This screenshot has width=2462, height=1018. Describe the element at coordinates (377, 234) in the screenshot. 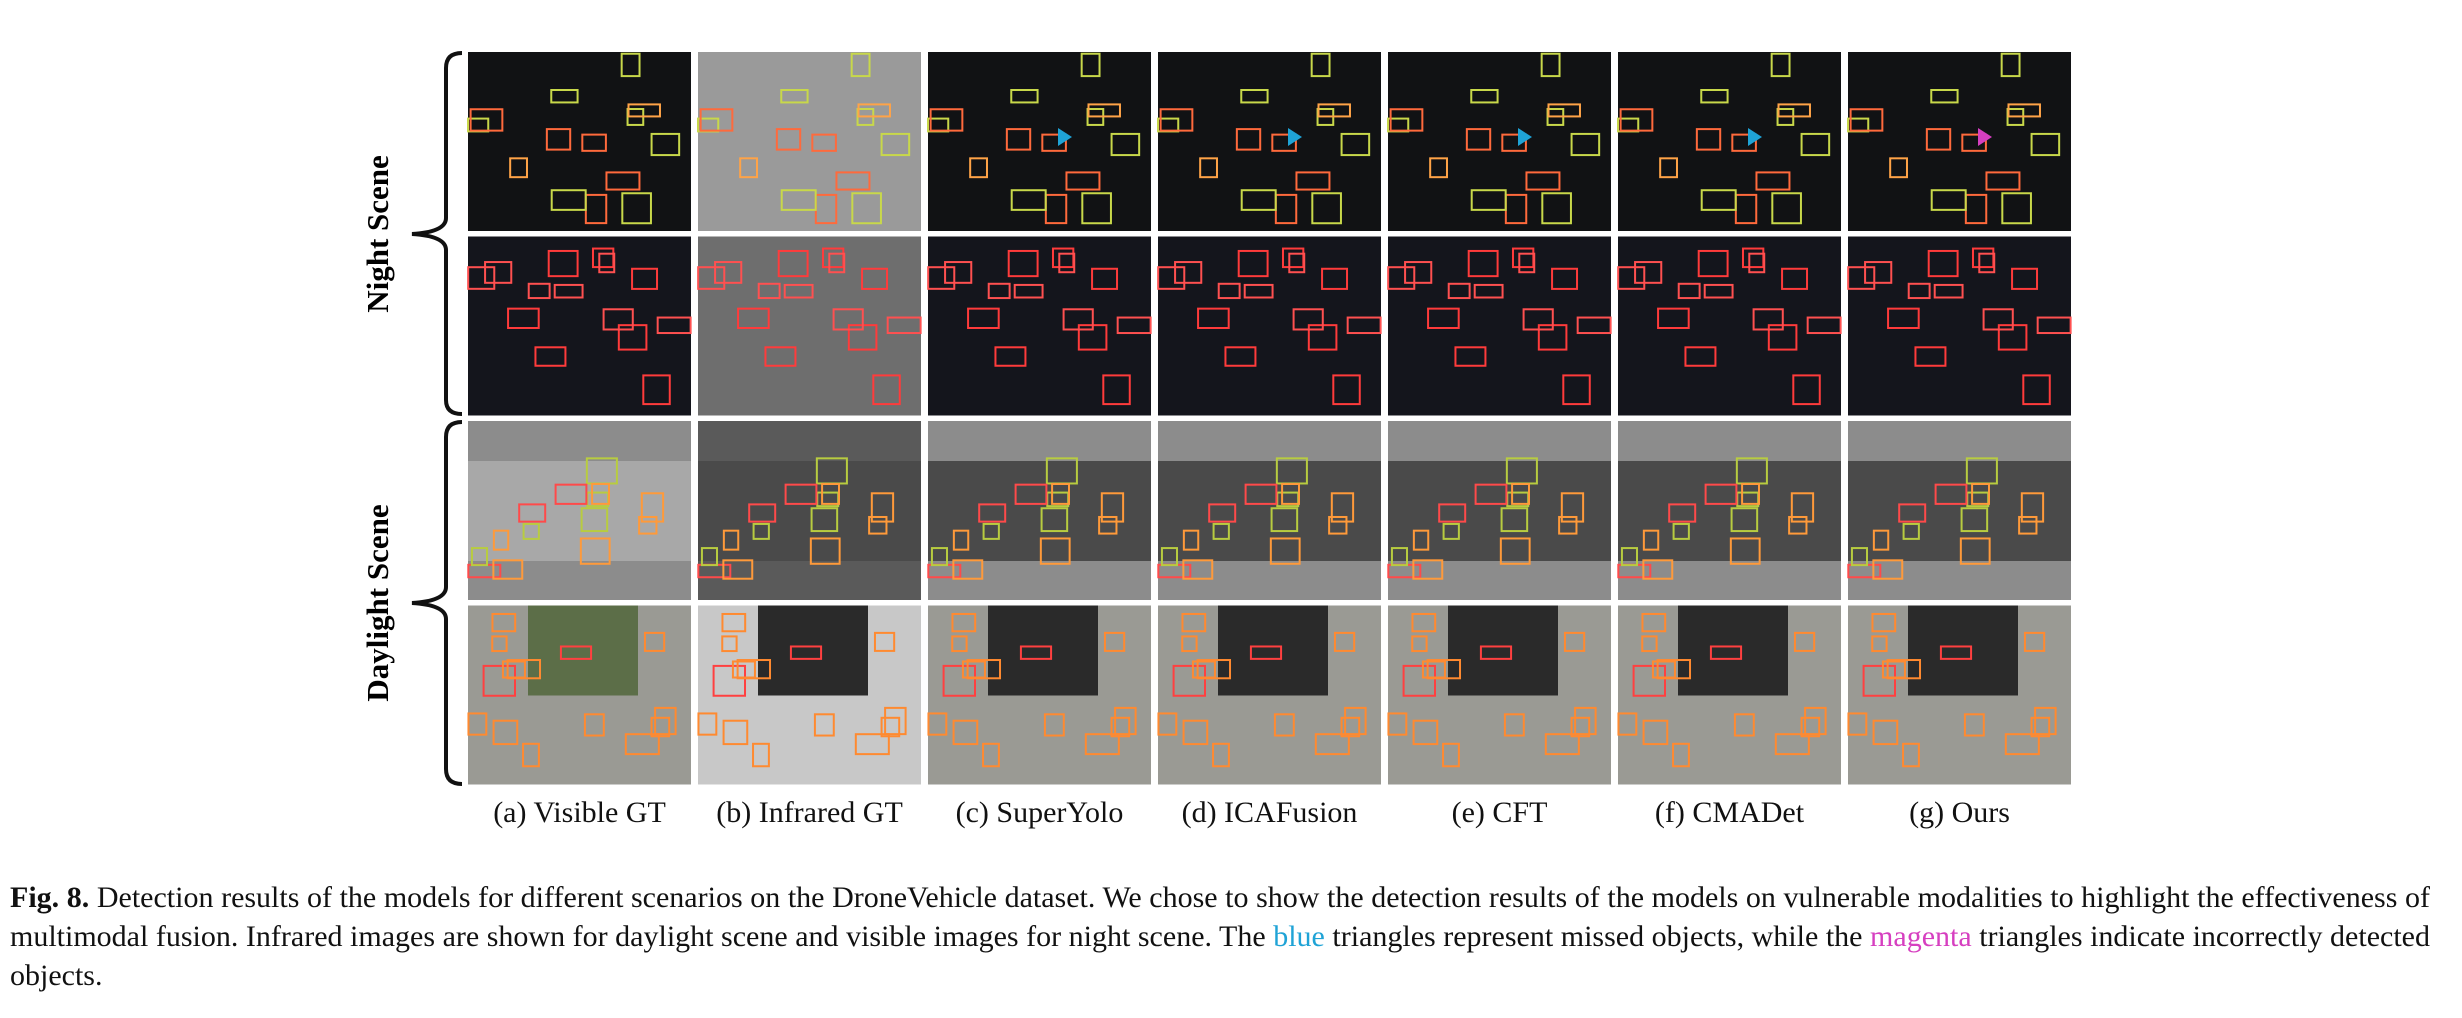

I see `row-label: Night Scene` at that location.